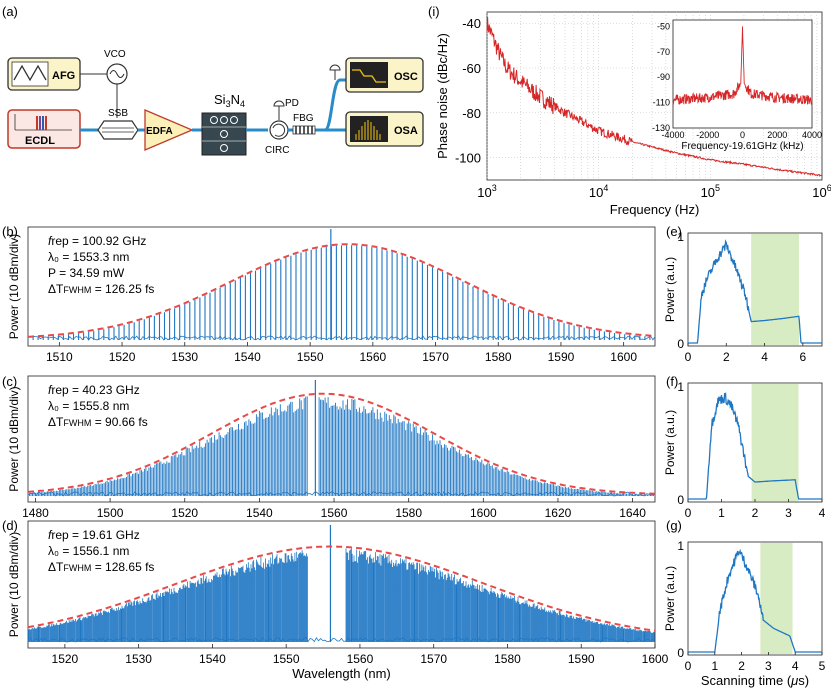 This screenshot has width=831, height=695. What do you see at coordinates (101, 289) in the screenshot?
I see `annotation-label: ΔTFWHM = 126.25 fs` at bounding box center [101, 289].